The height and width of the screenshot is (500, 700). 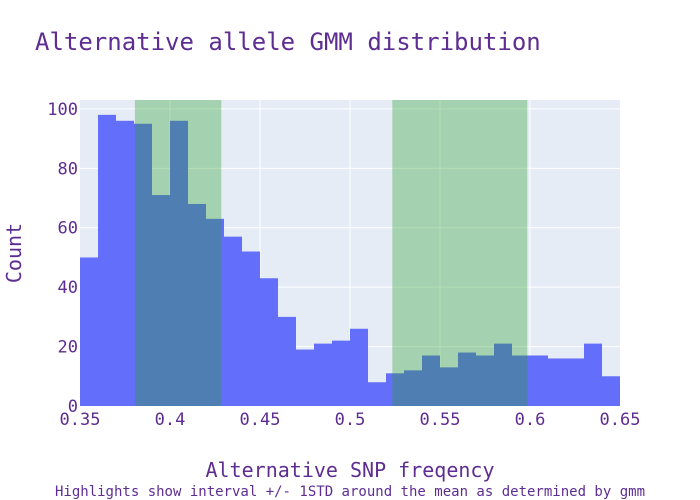 What do you see at coordinates (14, 253) in the screenshot?
I see `y-axis-label: Count` at bounding box center [14, 253].